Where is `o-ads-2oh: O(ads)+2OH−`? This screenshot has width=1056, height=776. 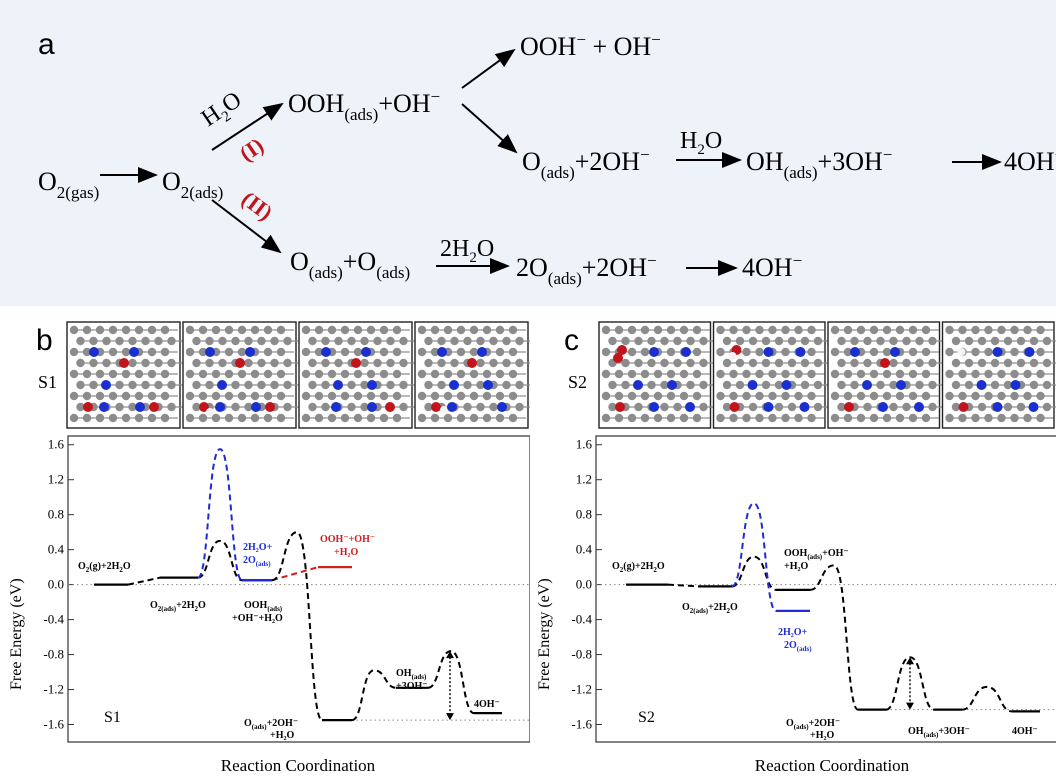
o-ads-2oh: O(ads)+2OH− is located at coordinates (586, 163).